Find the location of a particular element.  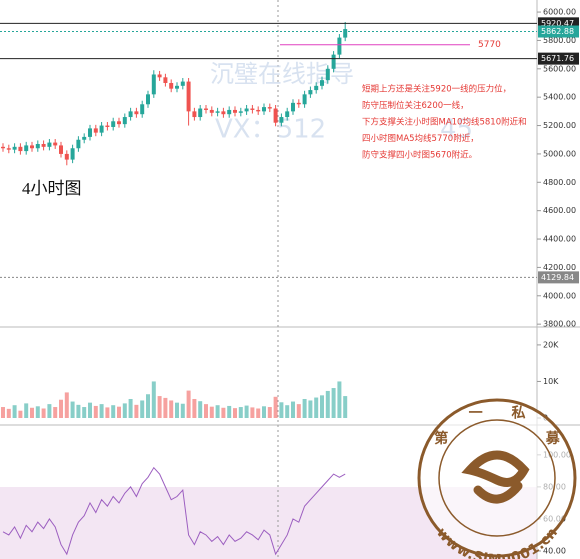

y-tick-label: 4400.00 is located at coordinates (559, 239).